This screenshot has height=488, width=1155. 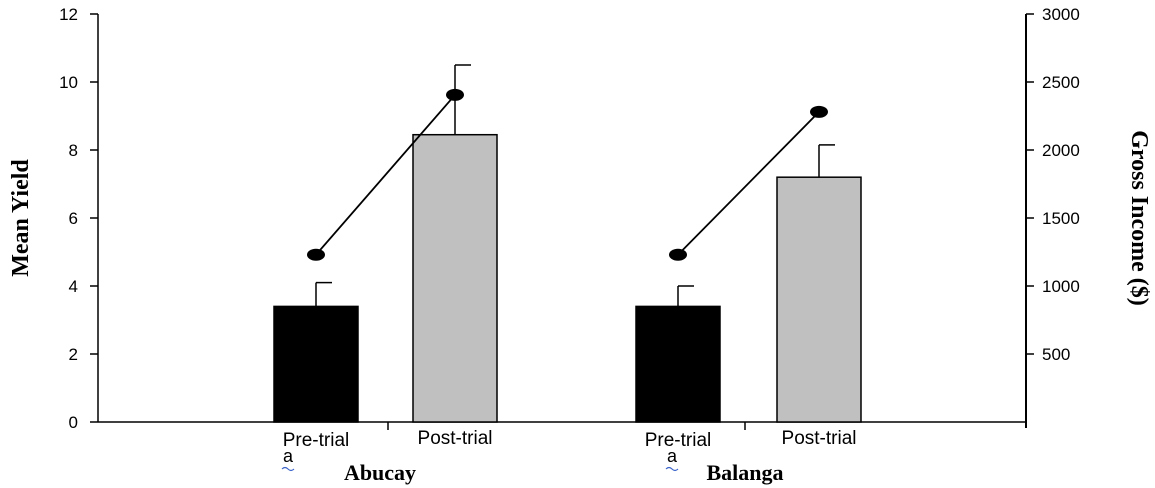 I want to click on right-y-tick-label: 2000, so click(x=1061, y=150).